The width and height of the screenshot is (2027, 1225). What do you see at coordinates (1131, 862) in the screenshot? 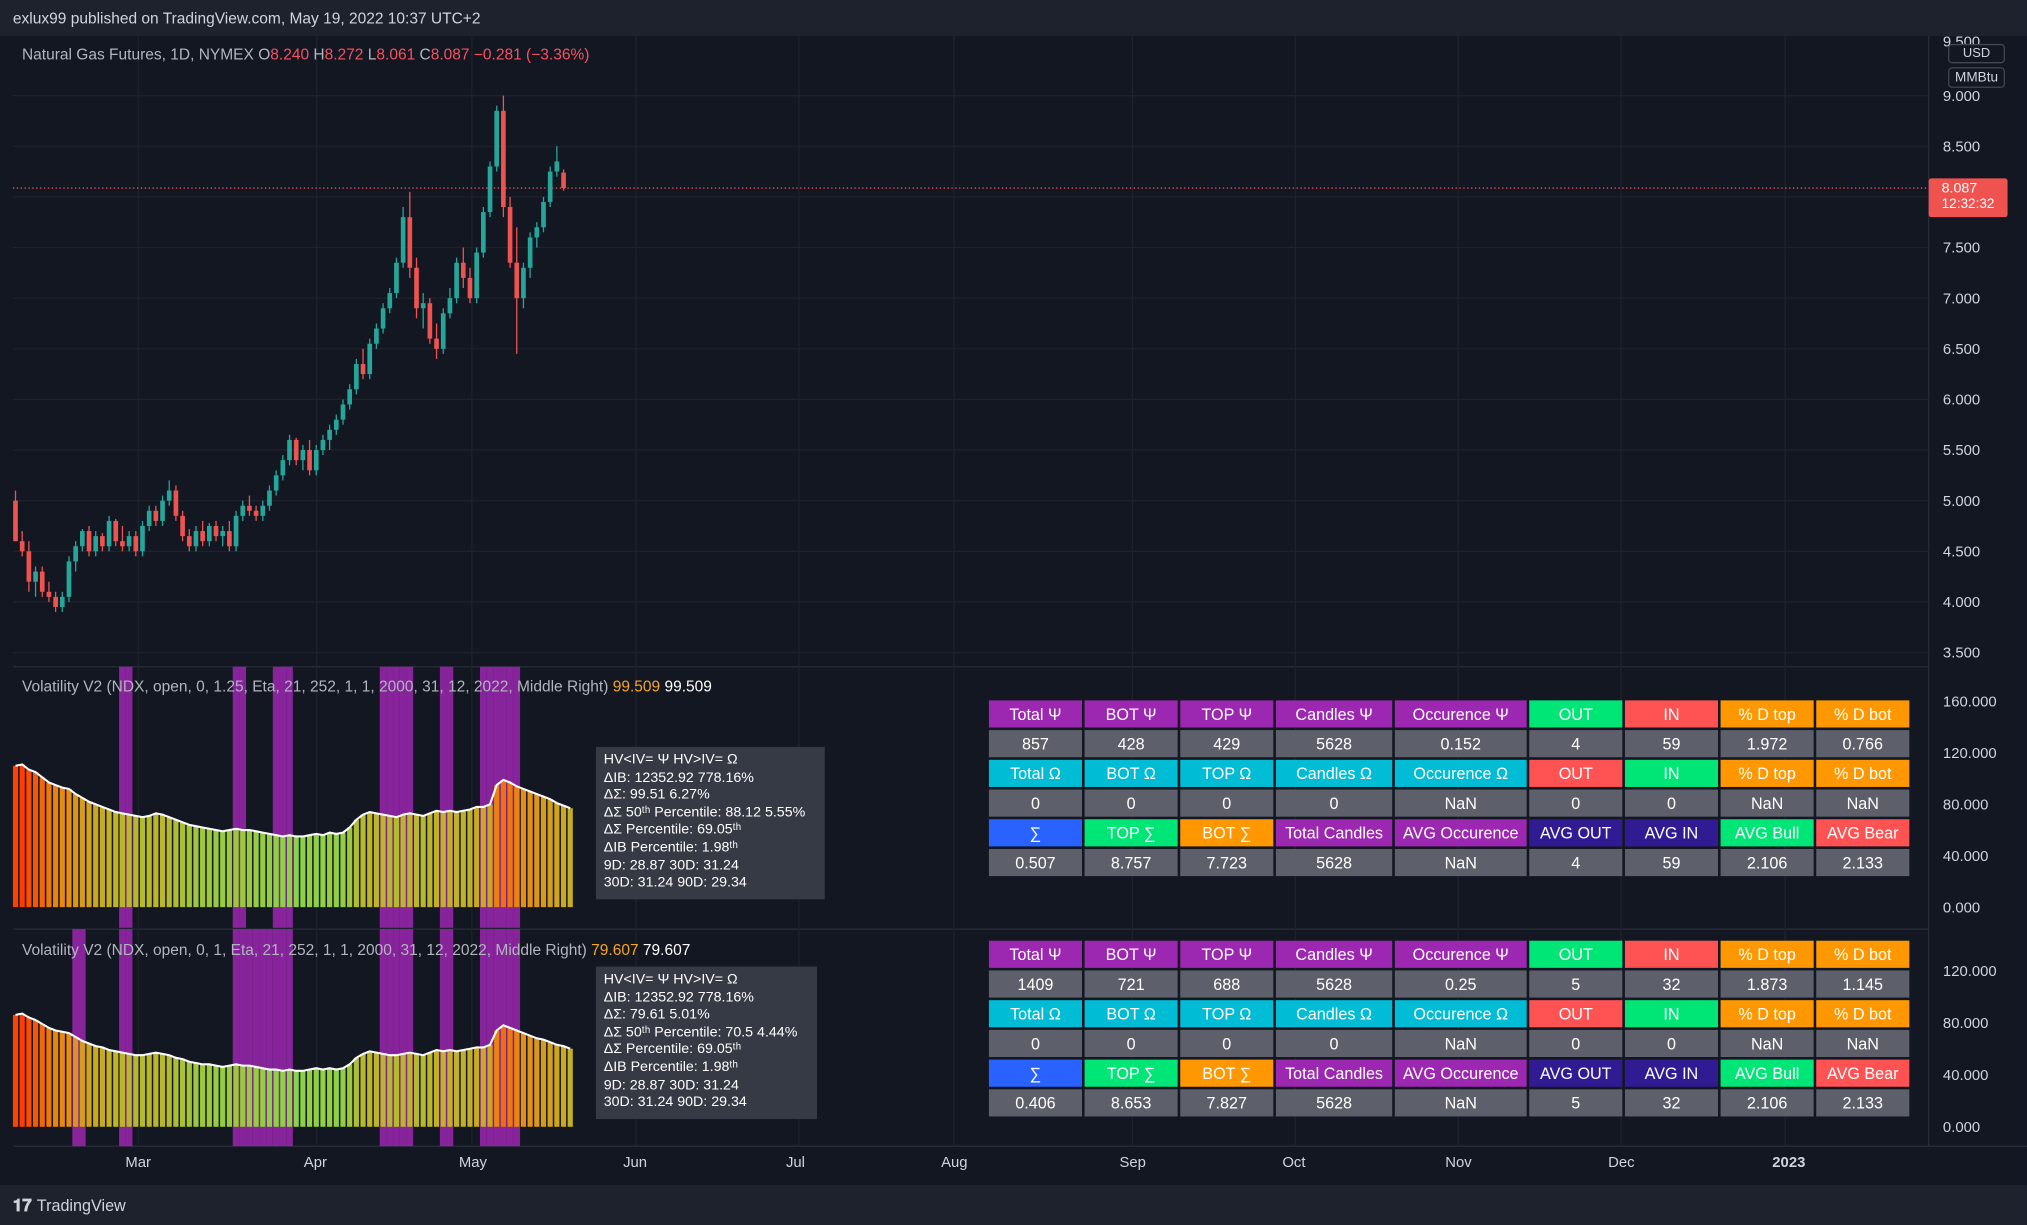
I see `stats-cell: 8.757` at bounding box center [1131, 862].